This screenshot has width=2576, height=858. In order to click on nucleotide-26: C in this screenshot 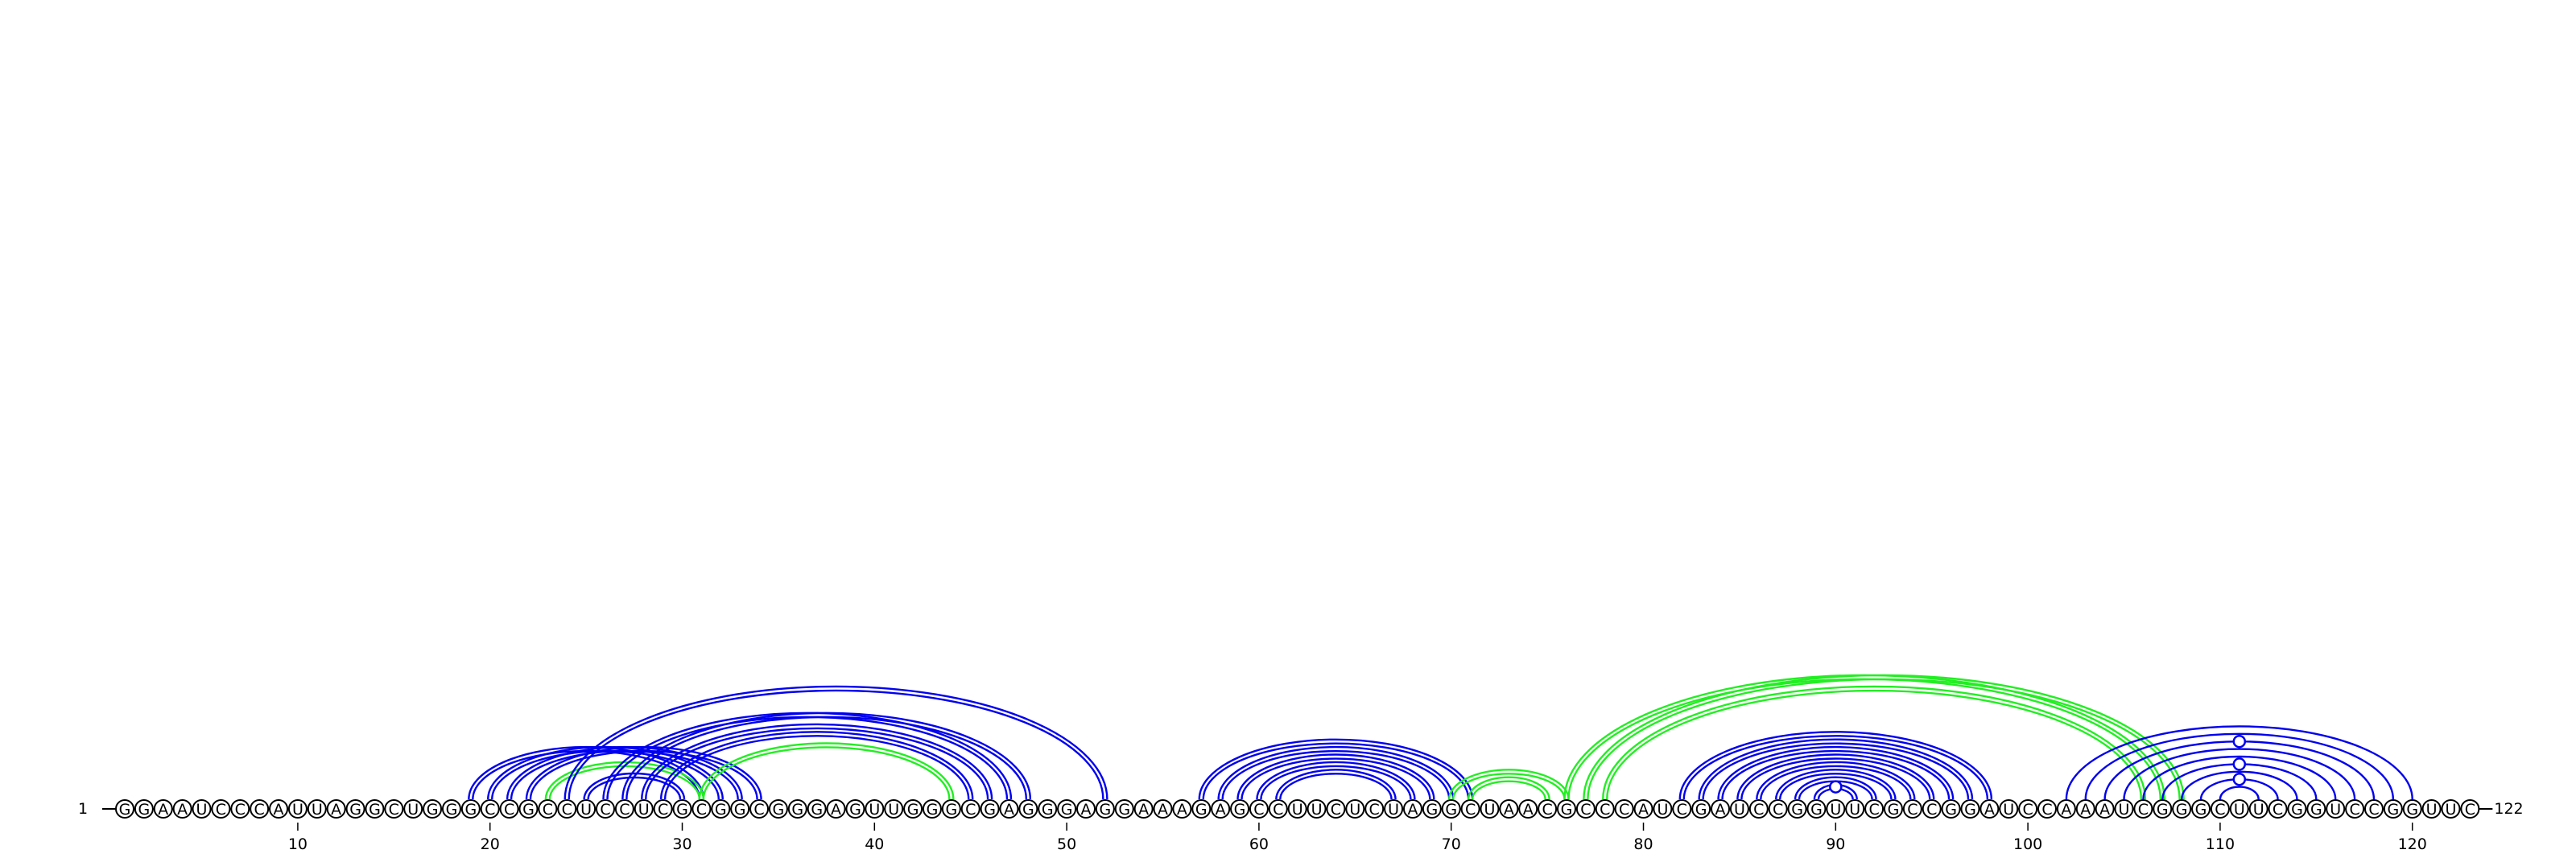, I will do `click(605, 809)`.